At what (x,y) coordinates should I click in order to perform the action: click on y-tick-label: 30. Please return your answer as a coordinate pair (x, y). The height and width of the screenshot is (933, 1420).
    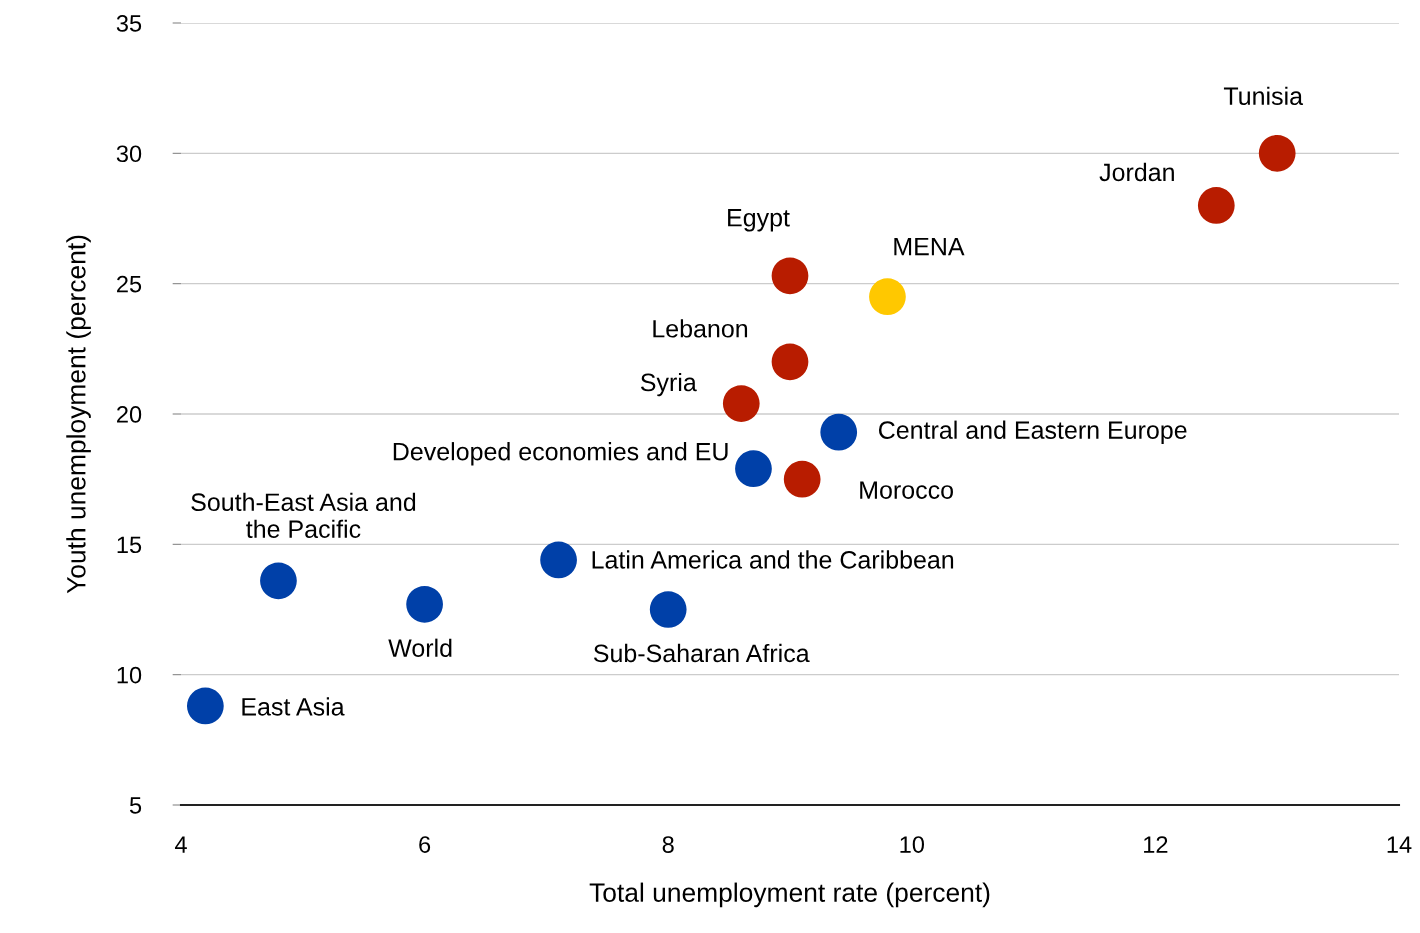
    Looking at the image, I should click on (129, 154).